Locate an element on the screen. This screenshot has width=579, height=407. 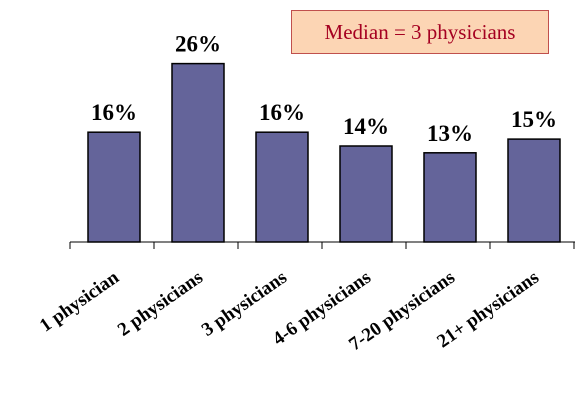
category-label-2: 2 physicians is located at coordinates (160, 304).